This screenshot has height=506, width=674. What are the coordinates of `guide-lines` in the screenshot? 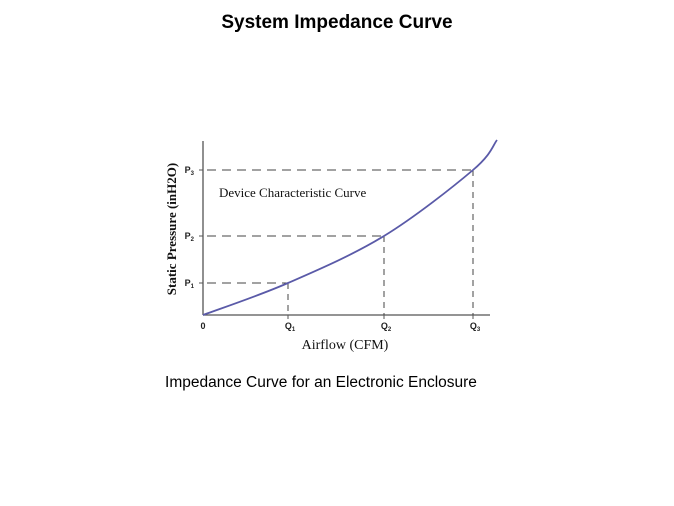 It's located at (340, 242).